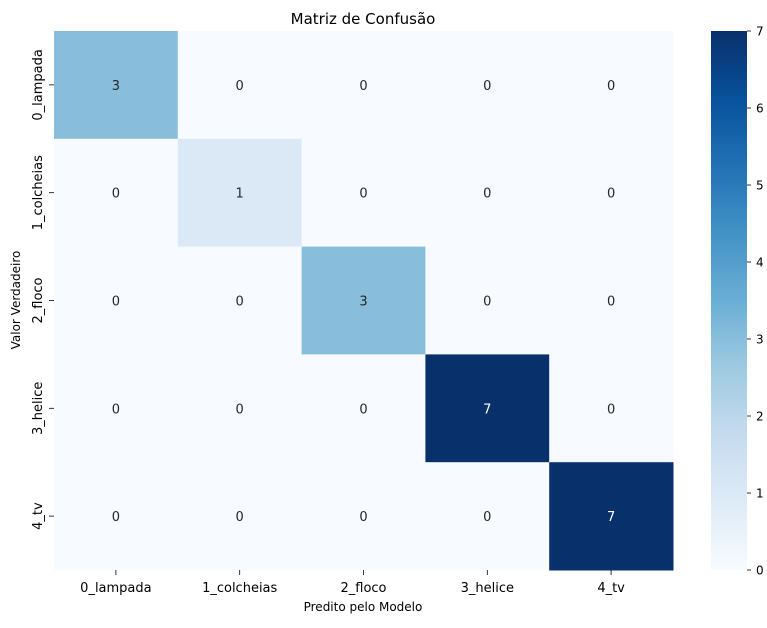 Image resolution: width=767 pixels, height=628 pixels. I want to click on cell-value-1-1: 1, so click(240, 194).